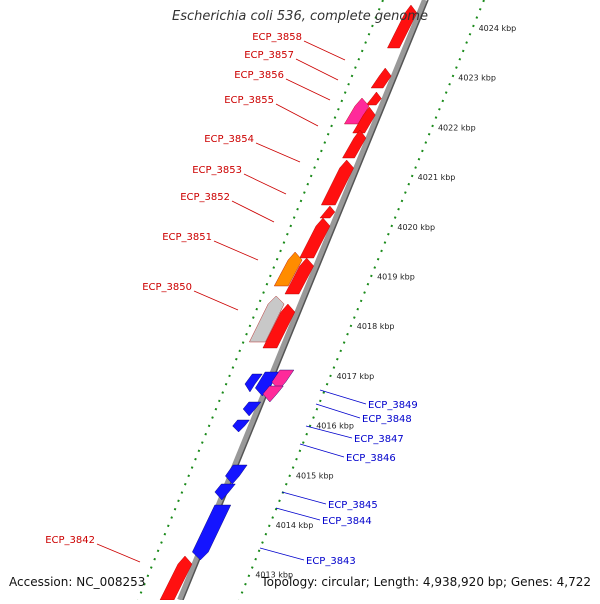 The height and width of the screenshot is (604, 600). Describe the element at coordinates (249, 100) in the screenshot. I see `forward-gene-label: ECP_3855` at that location.